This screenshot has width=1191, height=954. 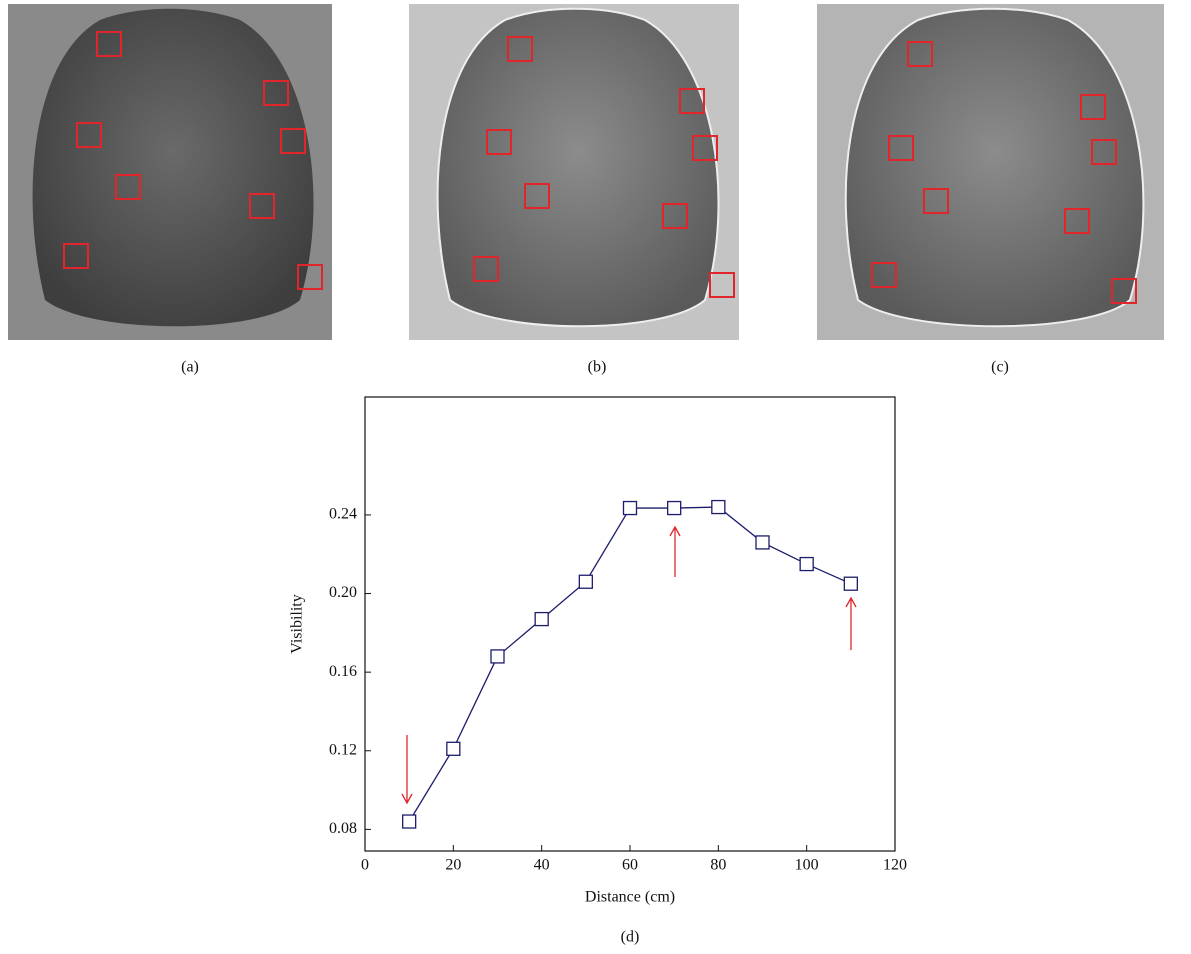 What do you see at coordinates (343, 592) in the screenshot?
I see `y-tick-label: 0.20` at bounding box center [343, 592].